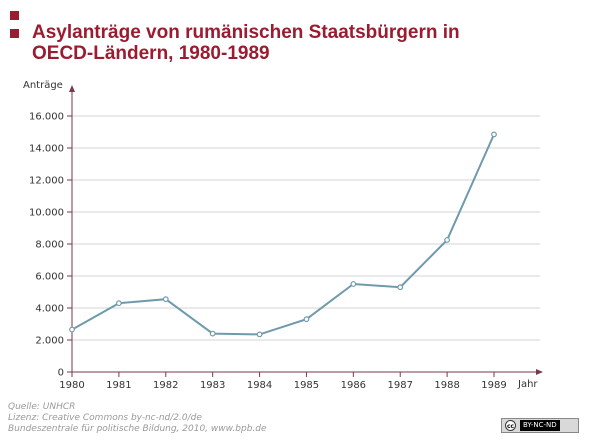  I want to click on y-tick-label: 0, so click(61, 373).